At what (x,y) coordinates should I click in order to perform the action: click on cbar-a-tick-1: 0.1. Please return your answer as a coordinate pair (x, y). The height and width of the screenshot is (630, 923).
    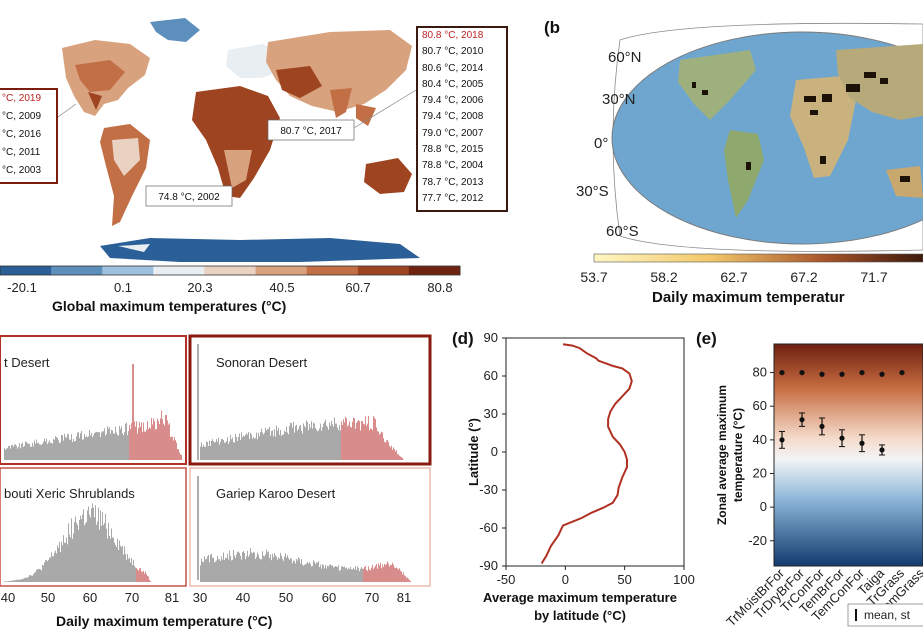
    Looking at the image, I should click on (123, 287).